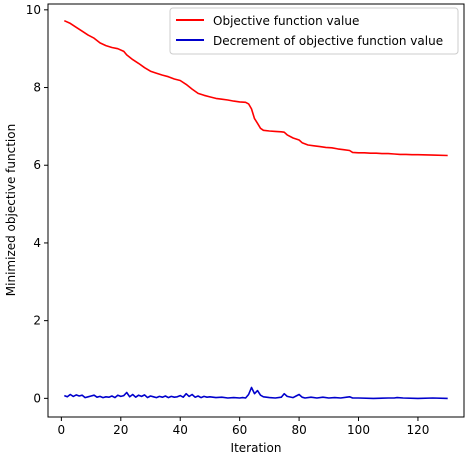 Image resolution: width=474 pixels, height=456 pixels. What do you see at coordinates (11, 210) in the screenshot?
I see `y-axis-label: Minimized objective function` at bounding box center [11, 210].